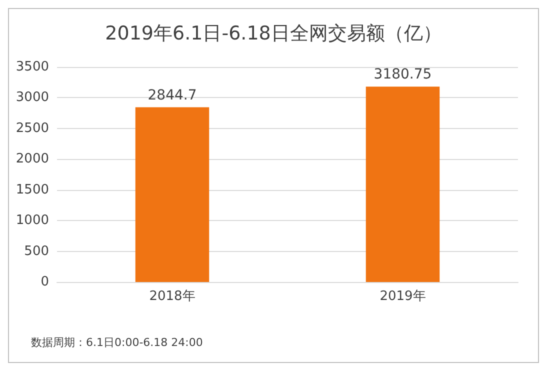 Image resolution: width=549 pixels, height=373 pixels. What do you see at coordinates (403, 74) in the screenshot?
I see `data-label: 3180.75` at bounding box center [403, 74].